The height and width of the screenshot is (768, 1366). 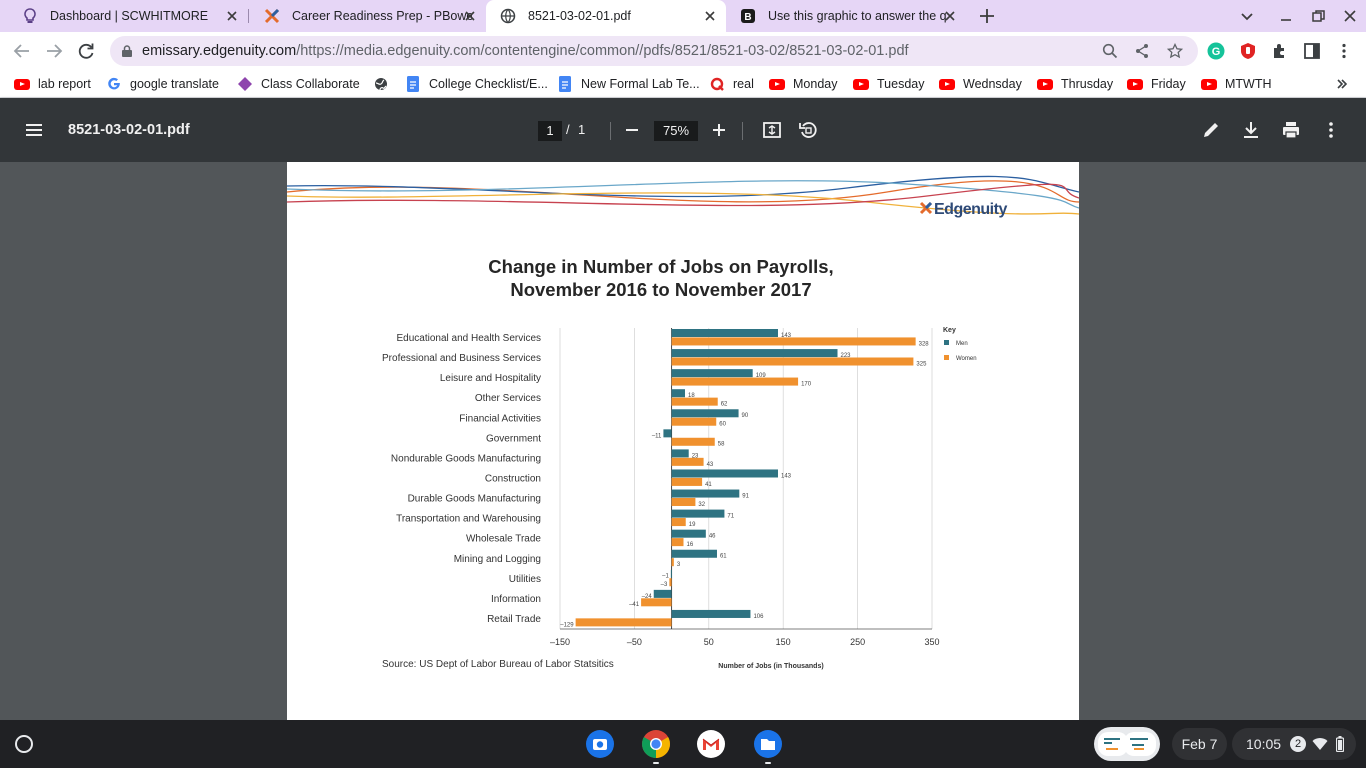 What do you see at coordinates (550, 131) in the screenshot?
I see `page-number-input: 1` at bounding box center [550, 131].